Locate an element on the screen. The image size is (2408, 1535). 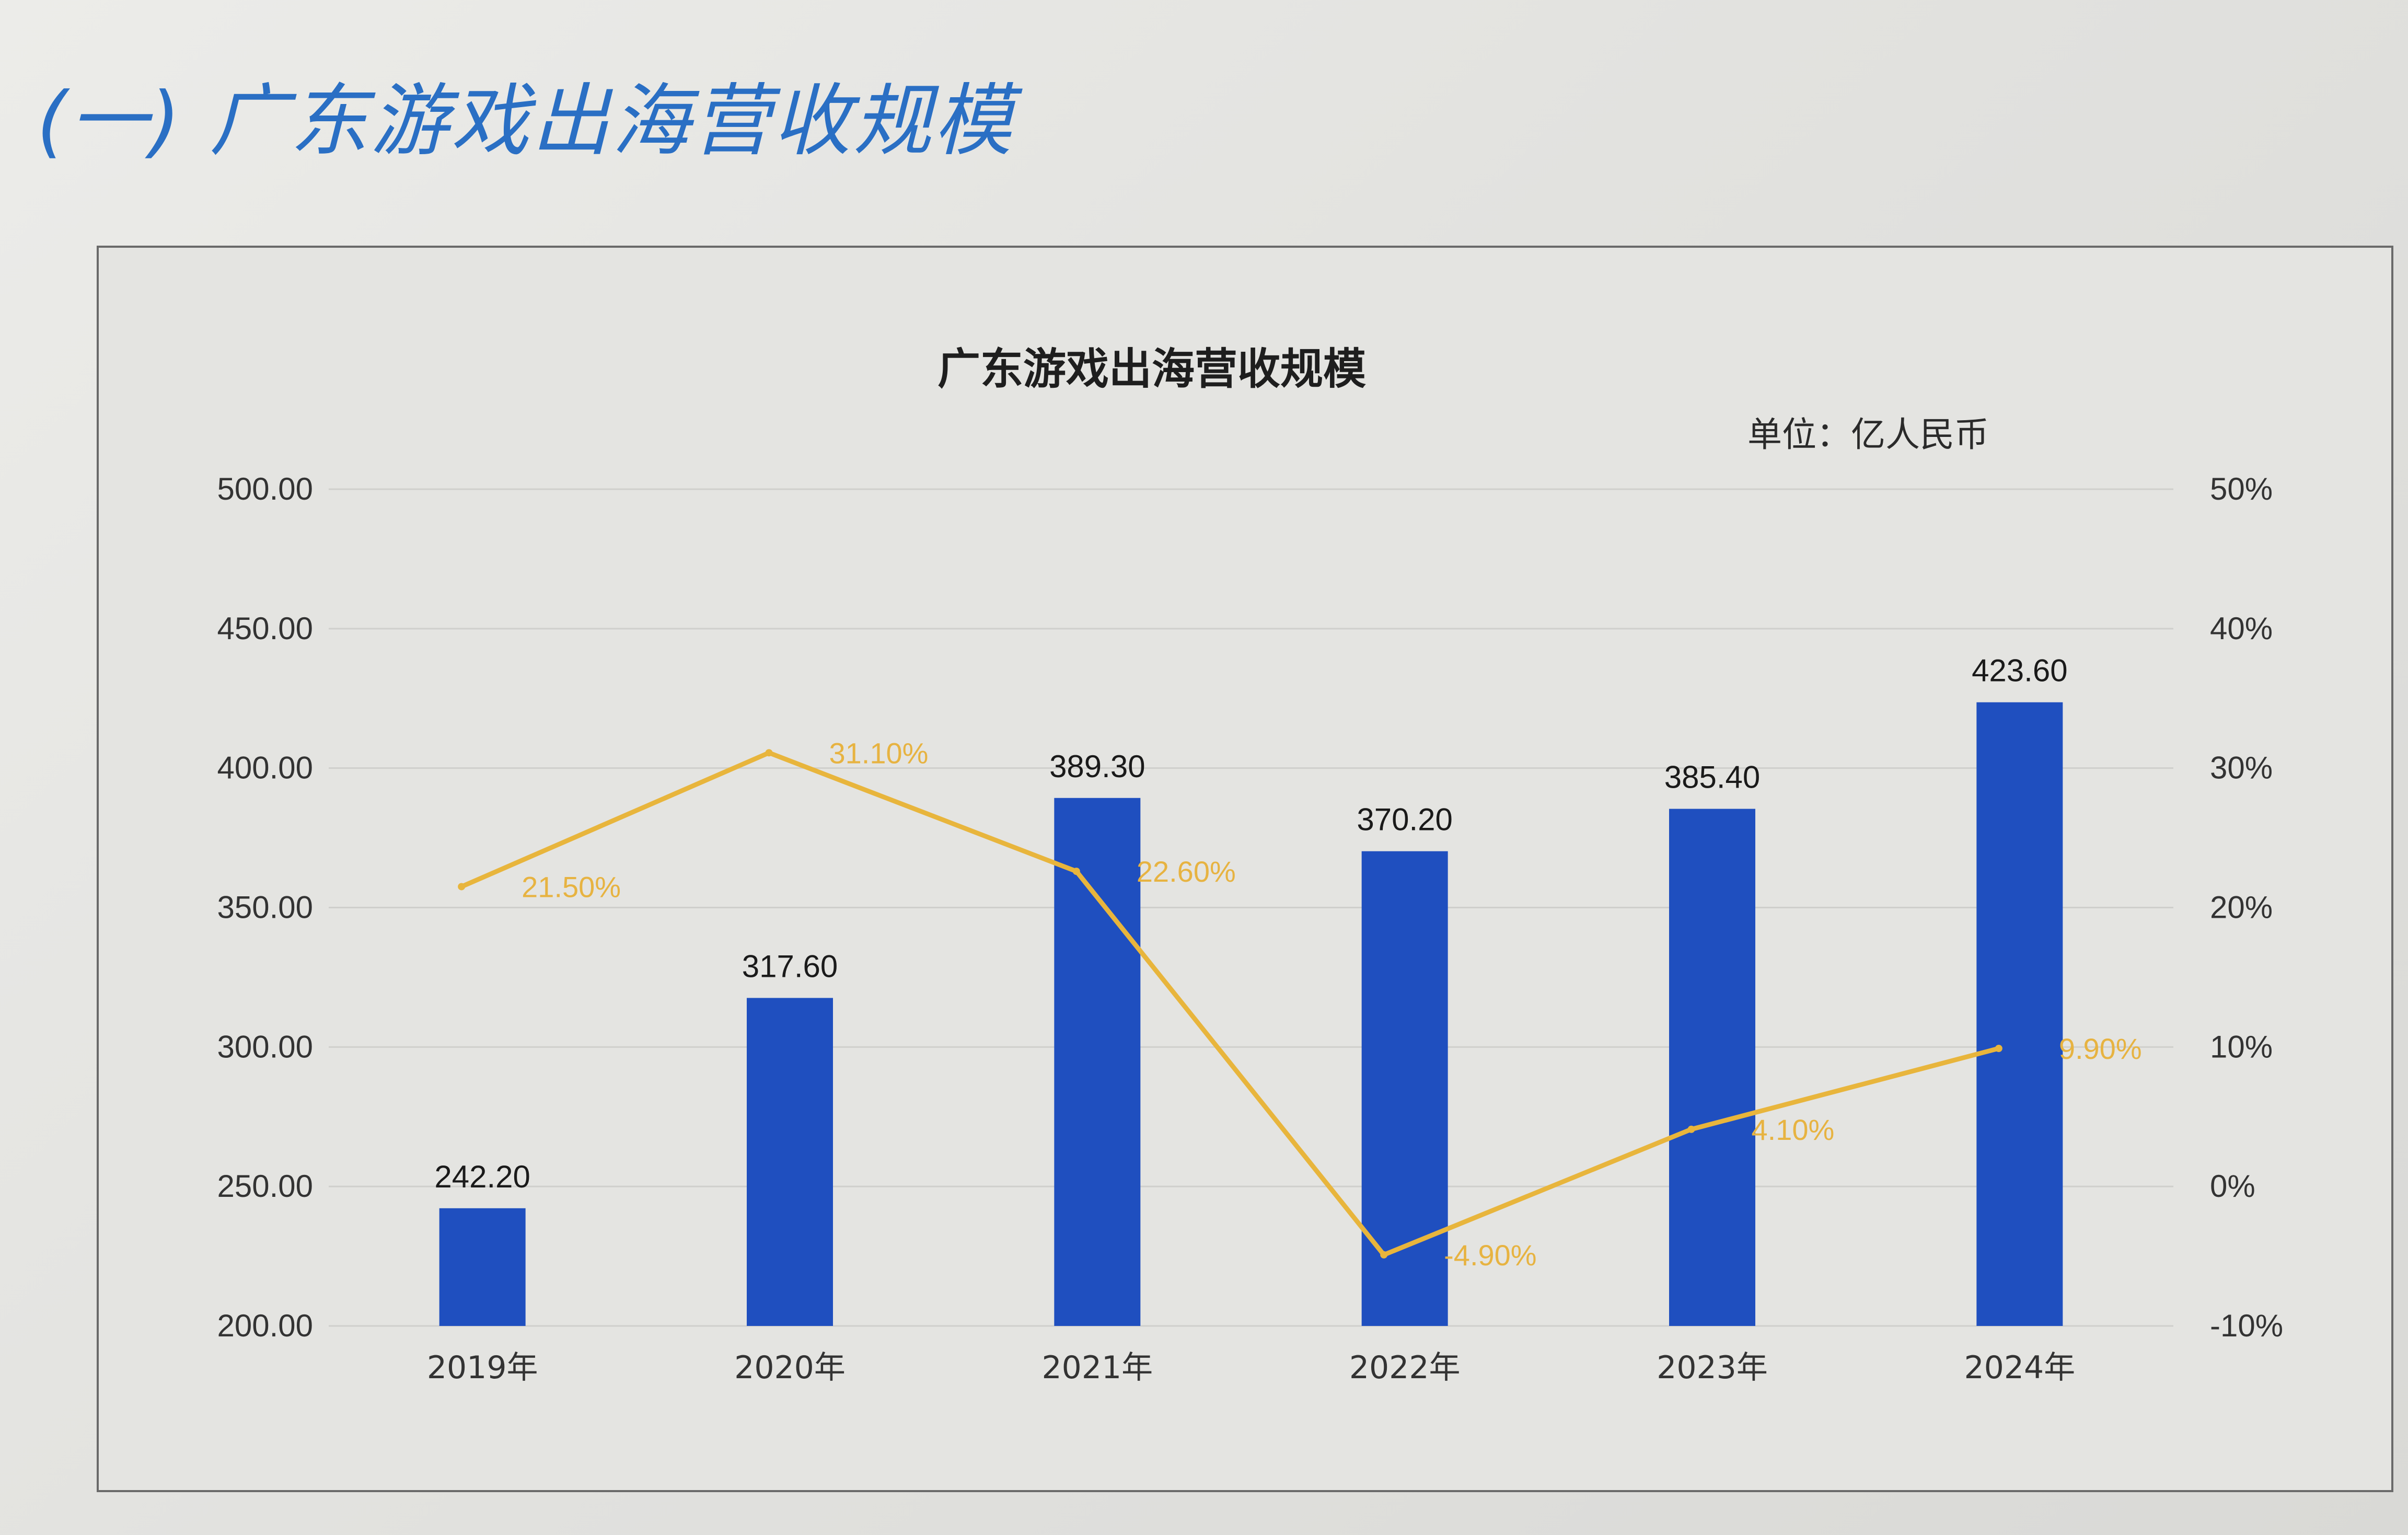
bar-data-label: 389.30 is located at coordinates (1097, 767).